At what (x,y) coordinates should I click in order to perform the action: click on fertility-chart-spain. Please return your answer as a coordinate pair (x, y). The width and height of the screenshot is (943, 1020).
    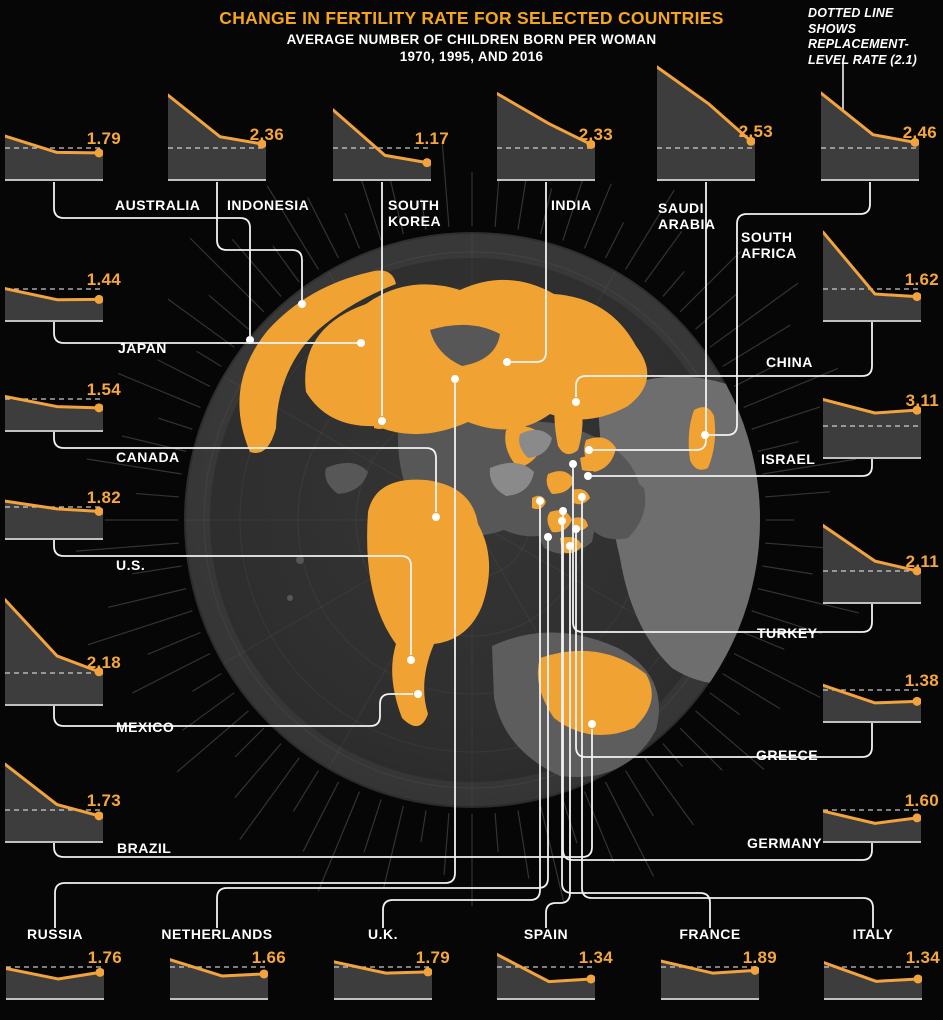
    Looking at the image, I should click on (546, 976).